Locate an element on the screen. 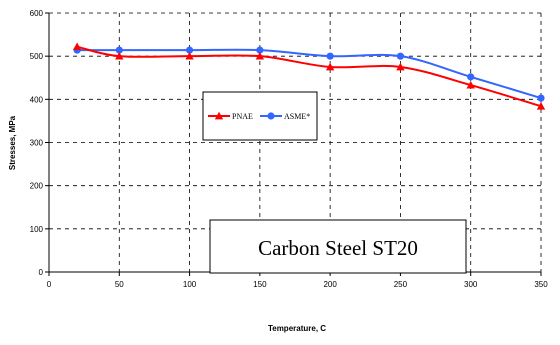 This screenshot has height=345, width=560. x-tick-label: 250 is located at coordinates (401, 284).